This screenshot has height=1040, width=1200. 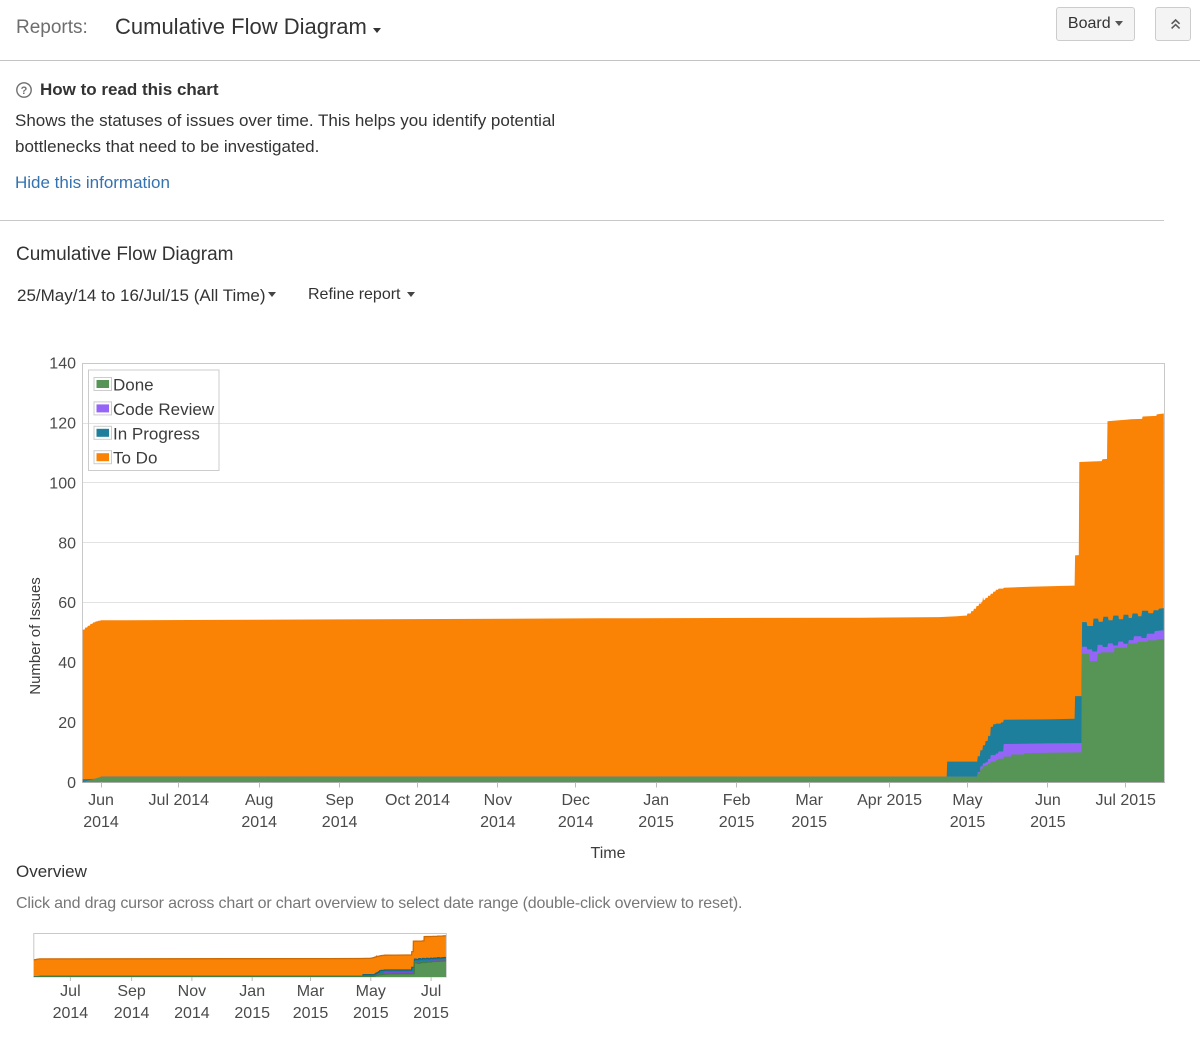 What do you see at coordinates (67, 663) in the screenshot?
I see `svg-text: 40` at bounding box center [67, 663].